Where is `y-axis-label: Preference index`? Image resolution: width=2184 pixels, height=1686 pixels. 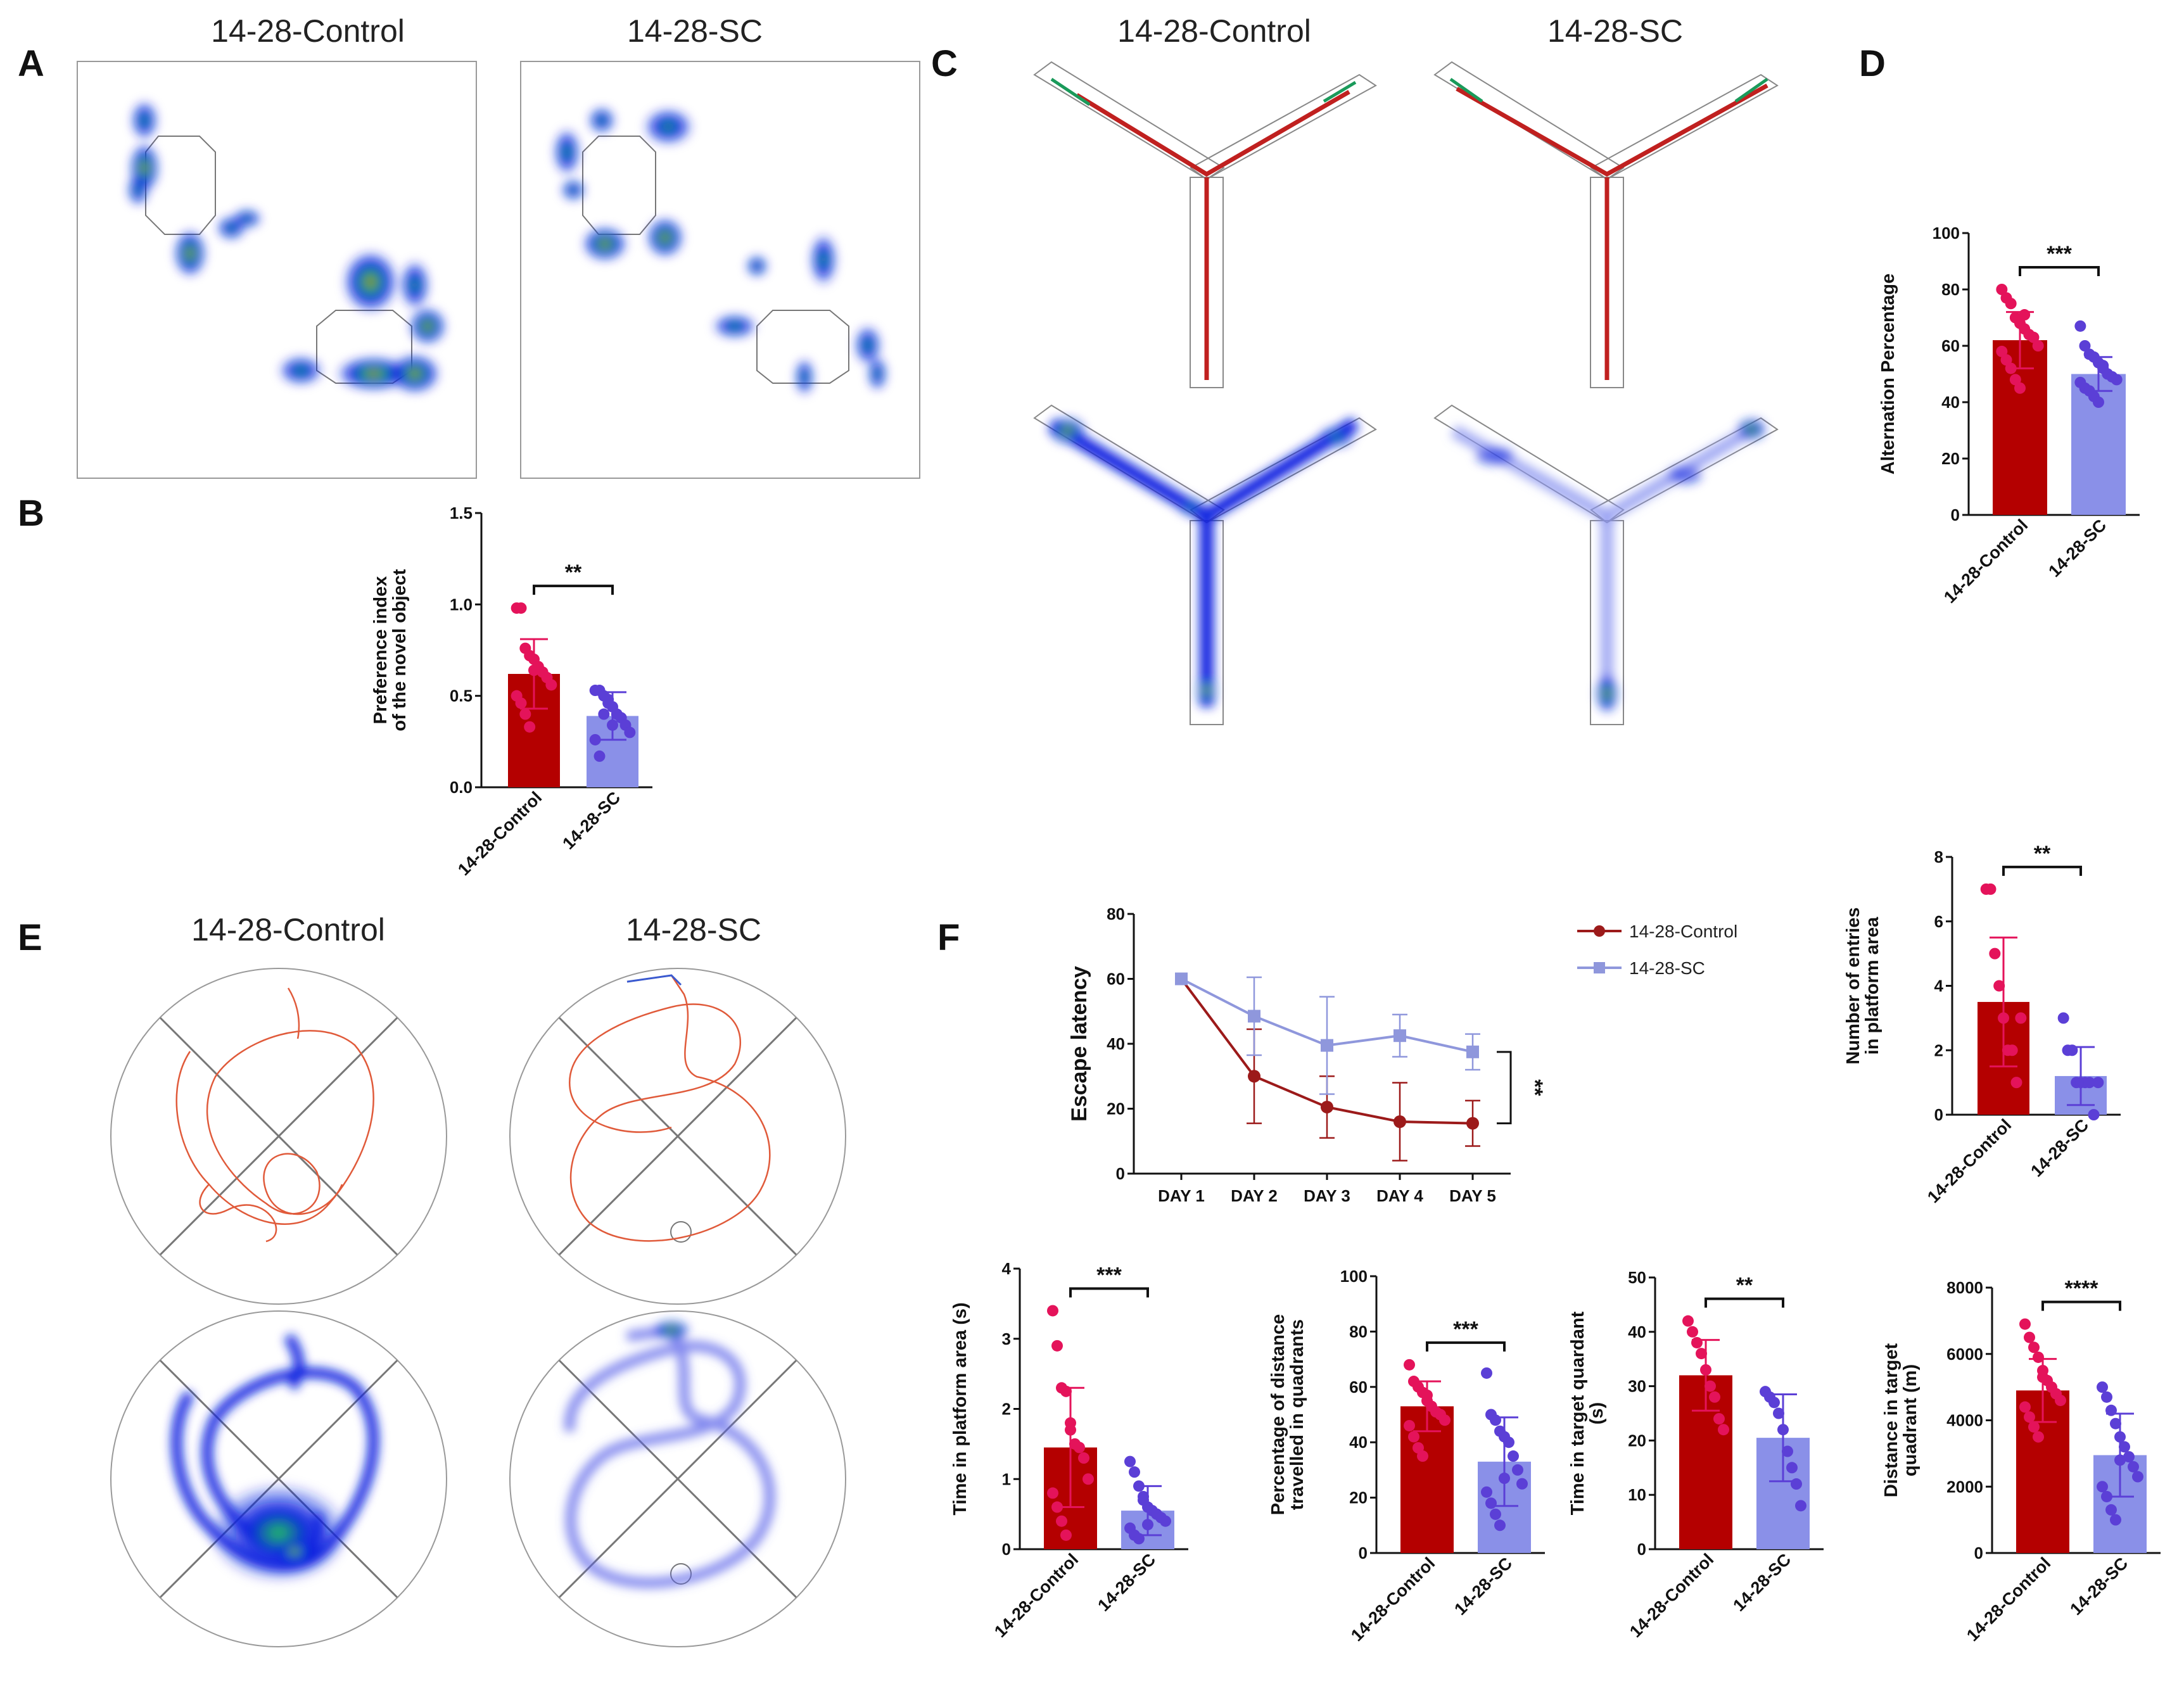 y-axis-label: Preference index is located at coordinates (381, 650).